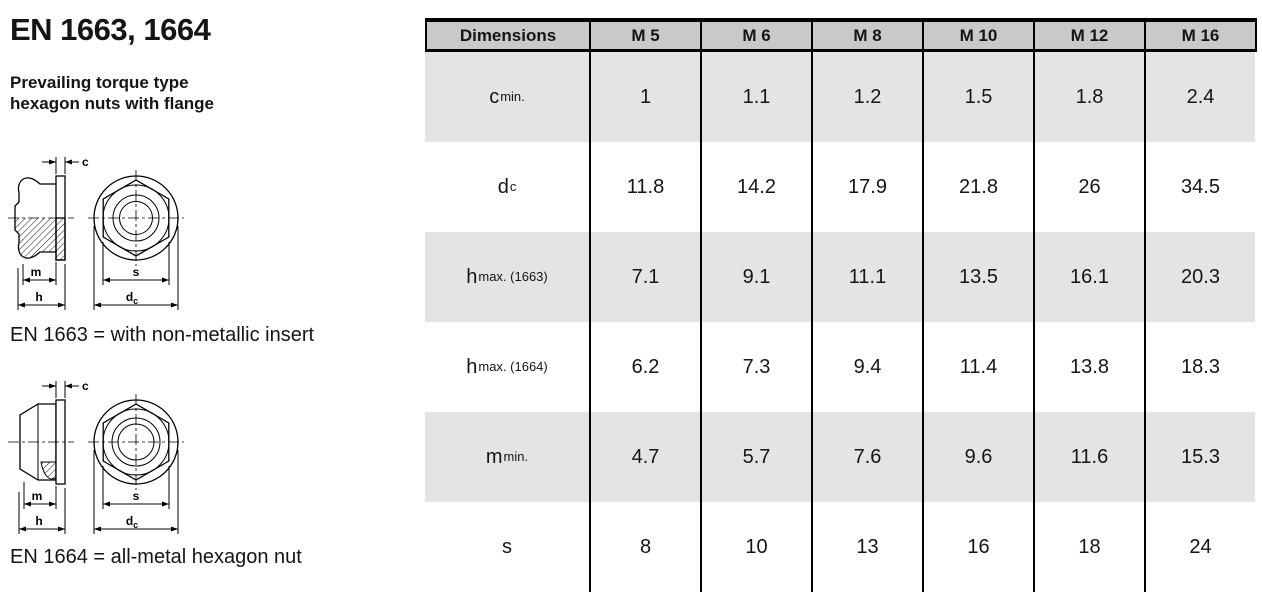  What do you see at coordinates (1199, 35) in the screenshot?
I see `col-header-size: M 16` at bounding box center [1199, 35].